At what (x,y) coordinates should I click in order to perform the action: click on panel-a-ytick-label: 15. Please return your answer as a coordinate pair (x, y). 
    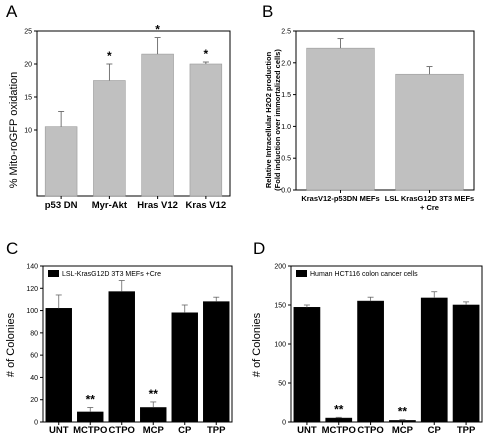
    Looking at the image, I should click on (28, 98).